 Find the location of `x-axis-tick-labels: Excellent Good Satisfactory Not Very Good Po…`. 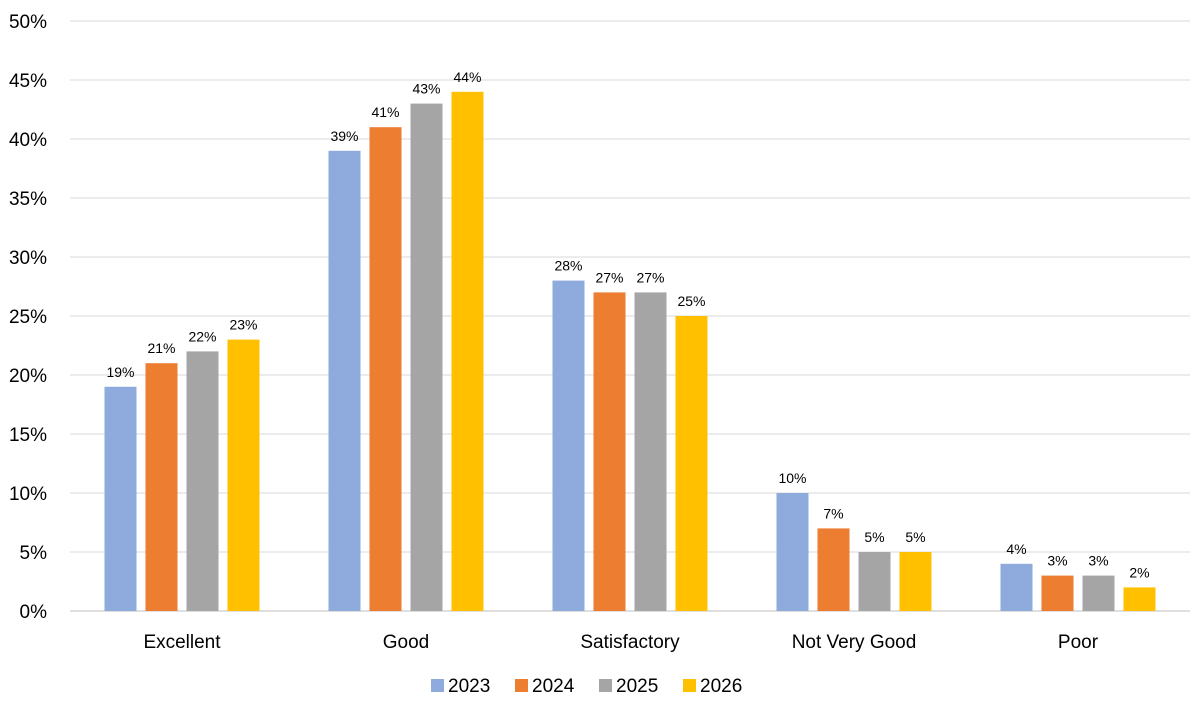

x-axis-tick-labels: Excellent Good Satisfactory Not Very Good Po… is located at coordinates (620, 642).